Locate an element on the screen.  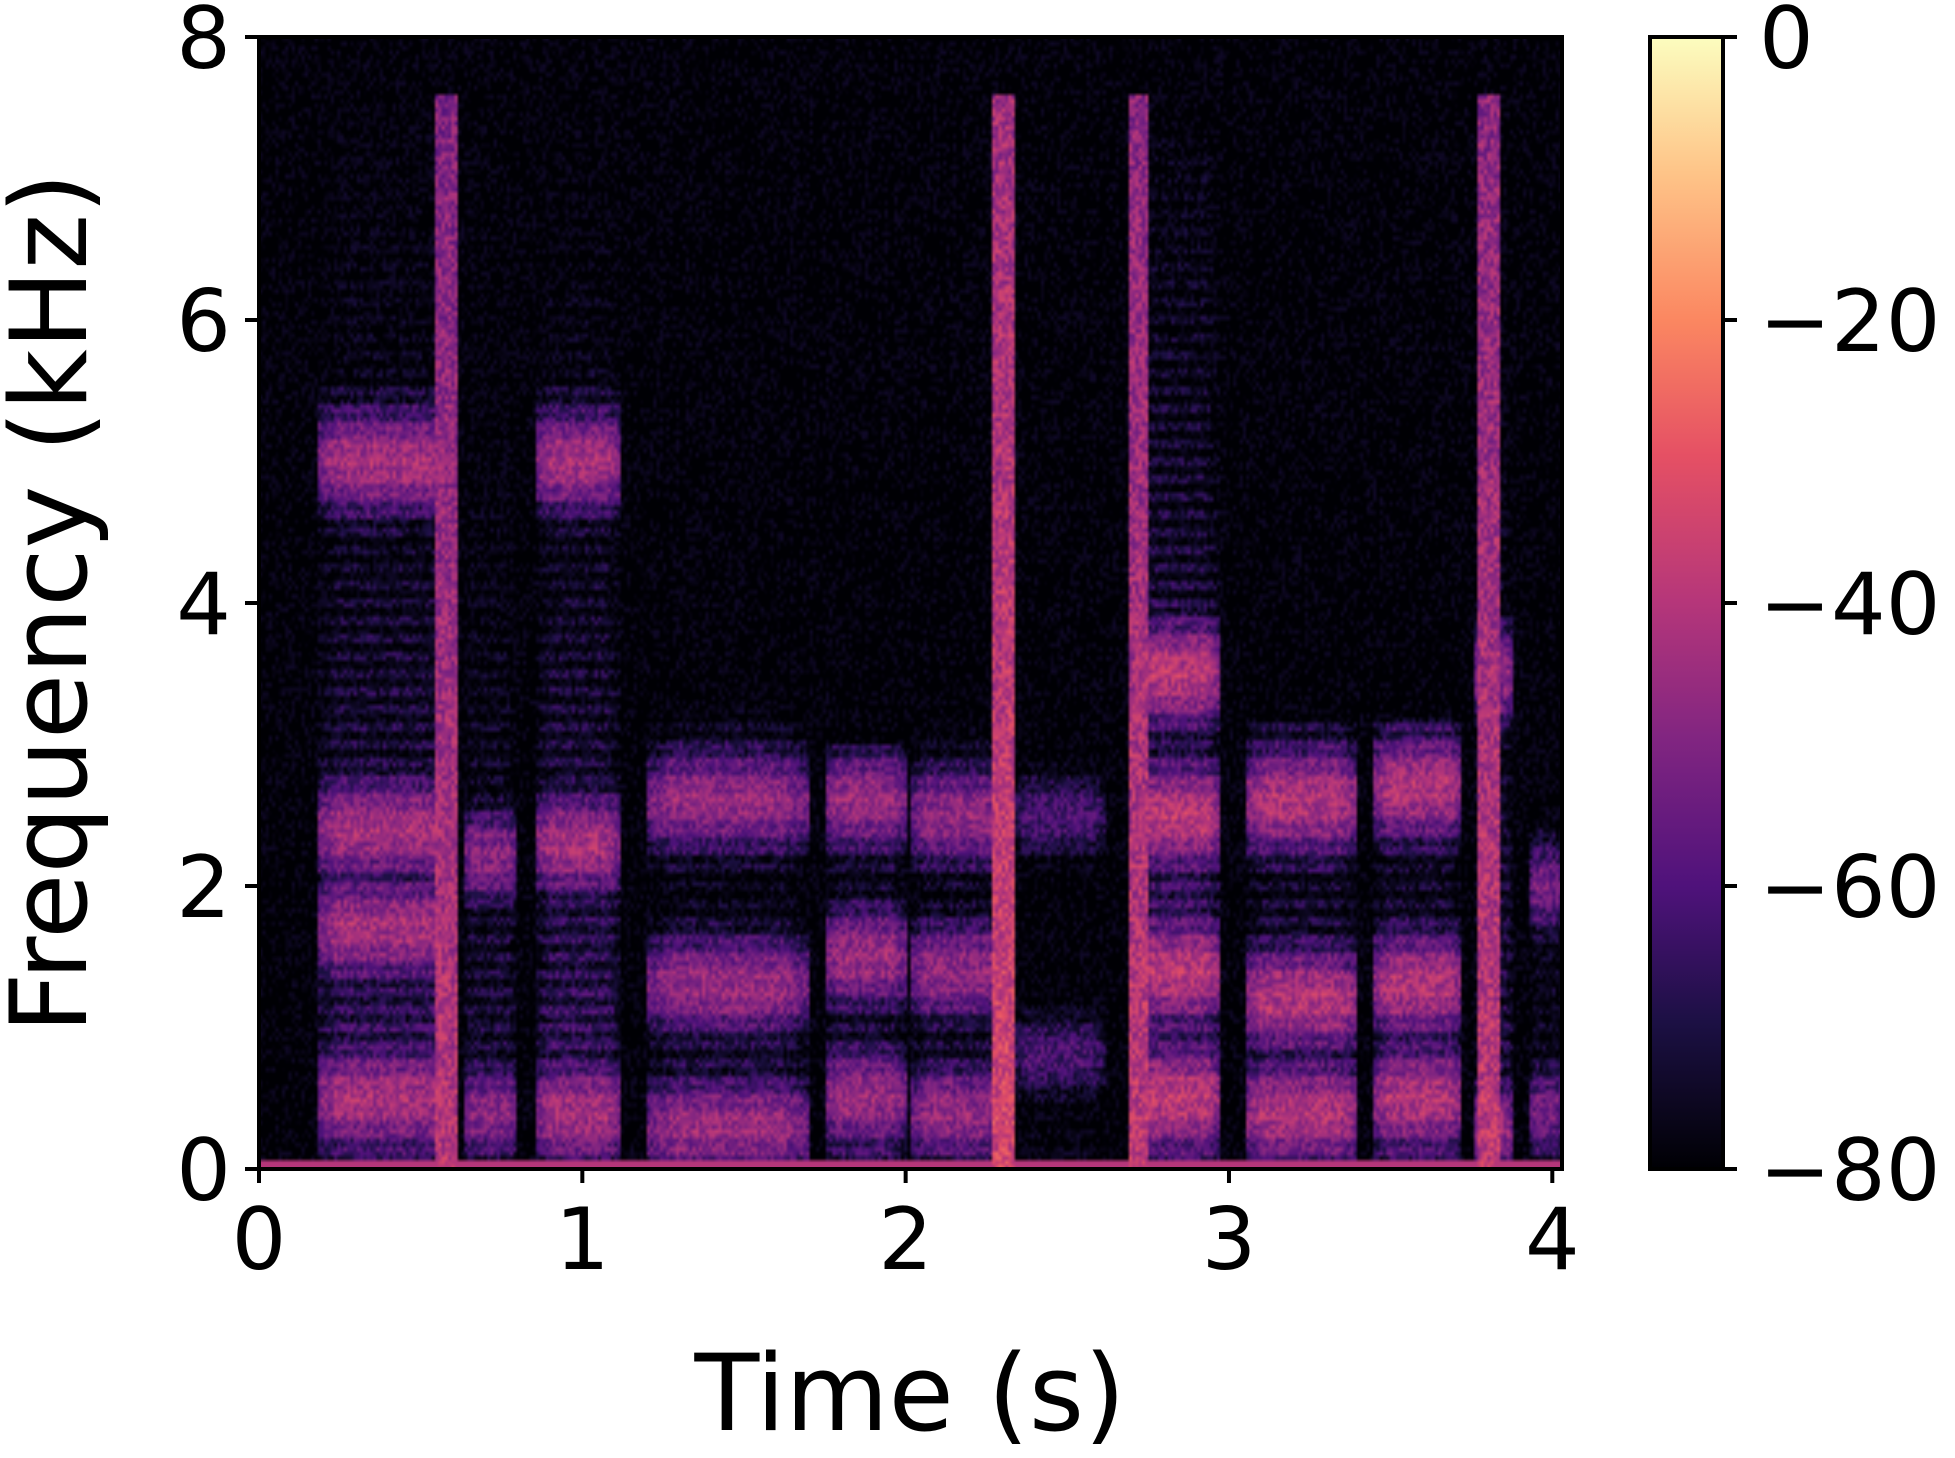
x-tick-label: 2 is located at coordinates (905, 1240).